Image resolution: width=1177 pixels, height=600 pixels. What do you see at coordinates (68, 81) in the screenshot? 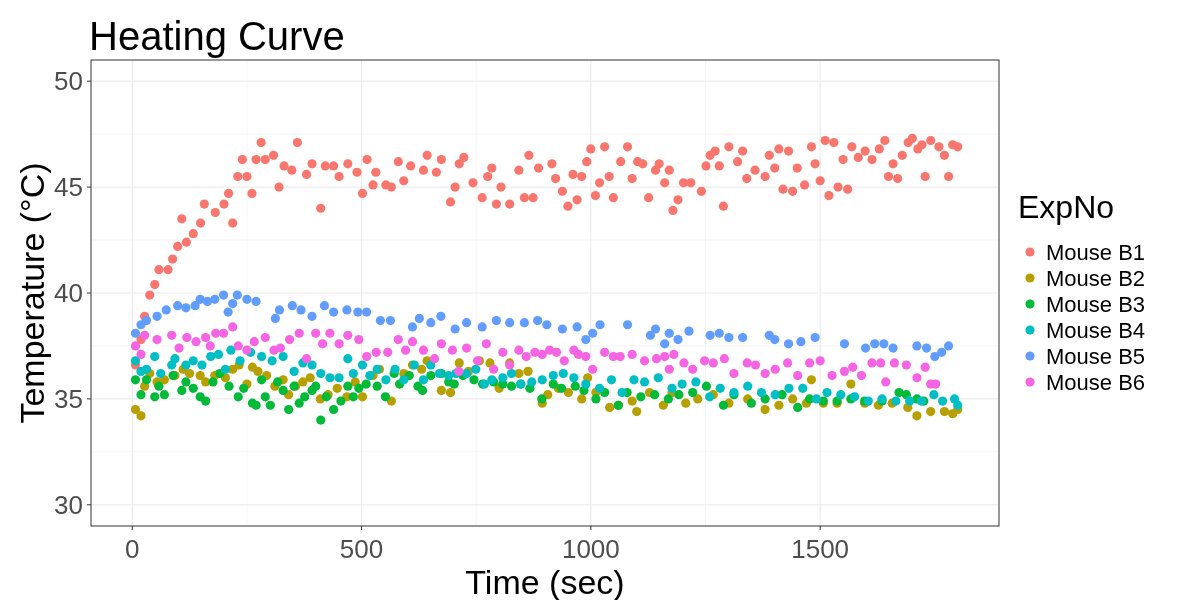
I see `y-tick-label: 50` at bounding box center [68, 81].